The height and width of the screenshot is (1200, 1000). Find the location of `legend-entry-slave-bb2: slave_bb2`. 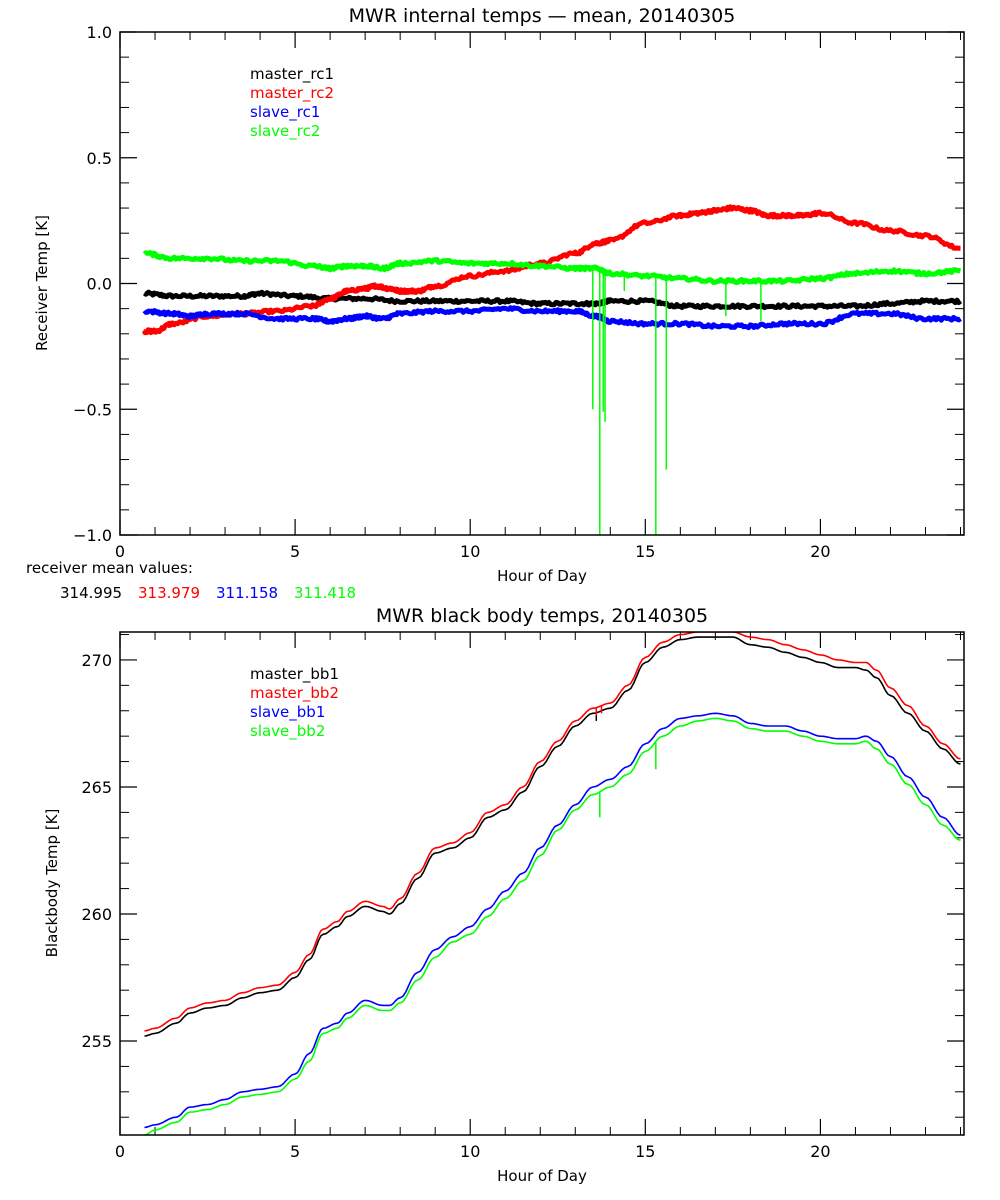

legend-entry-slave-bb2: slave_bb2 is located at coordinates (287, 731).